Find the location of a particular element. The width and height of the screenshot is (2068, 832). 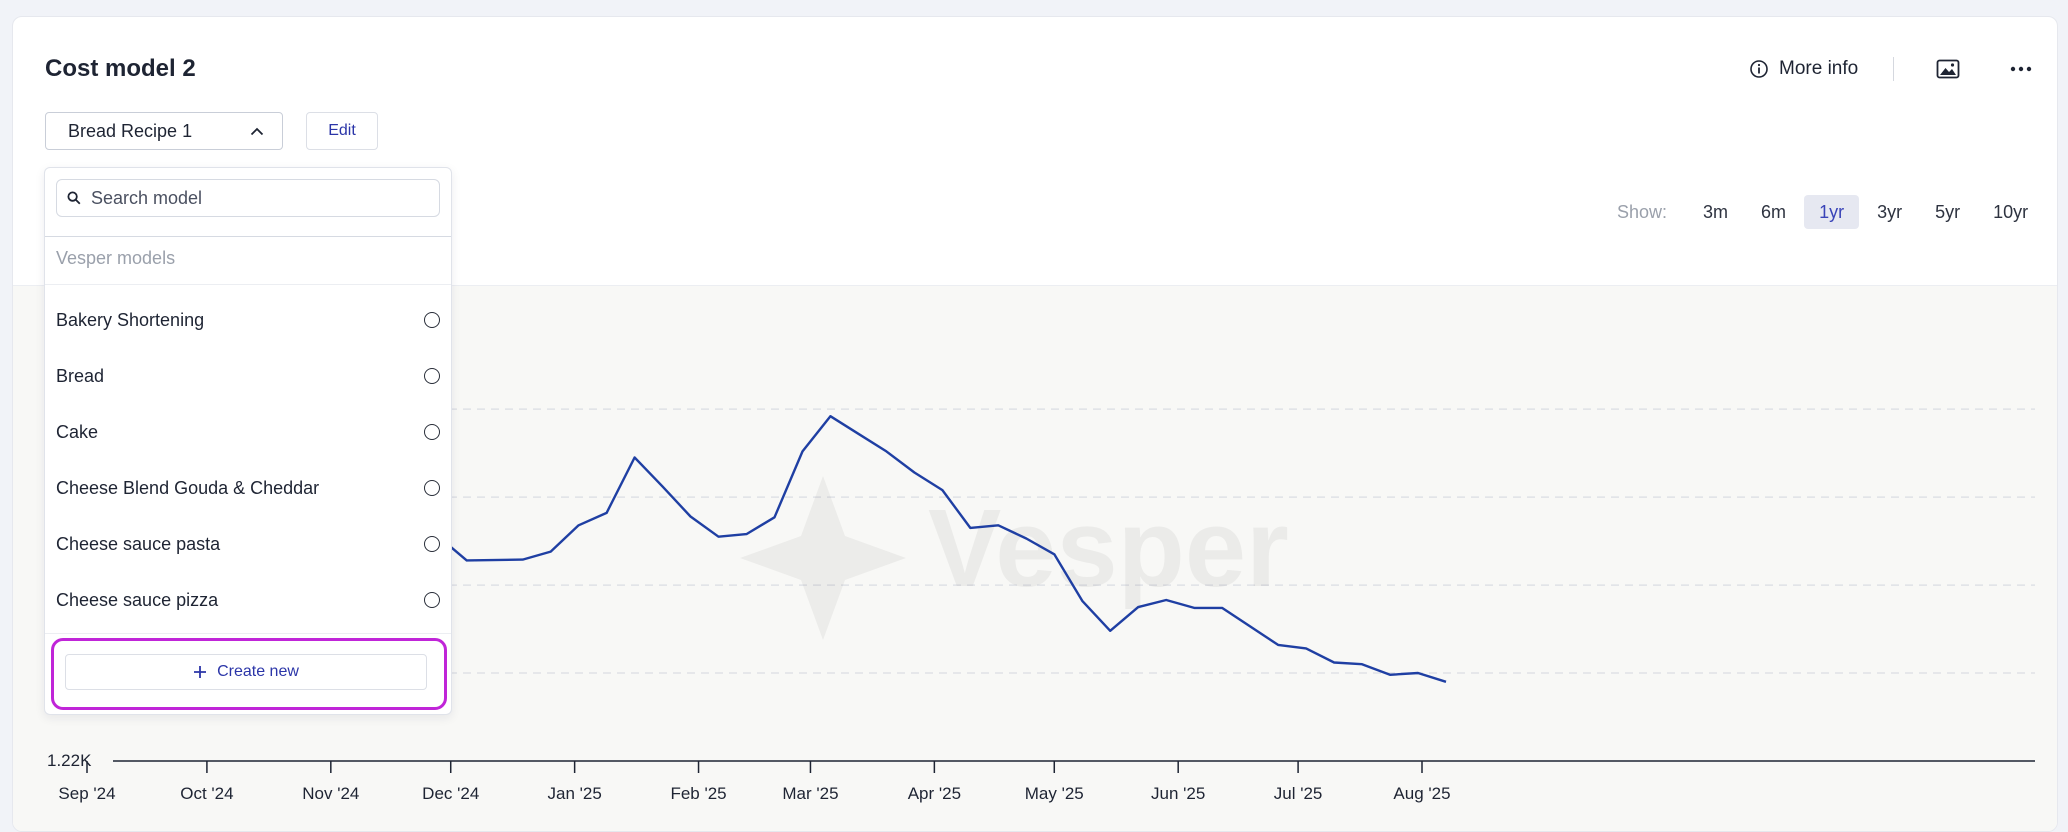

model-select-value: Bread Recipe 1 is located at coordinates (130, 130).